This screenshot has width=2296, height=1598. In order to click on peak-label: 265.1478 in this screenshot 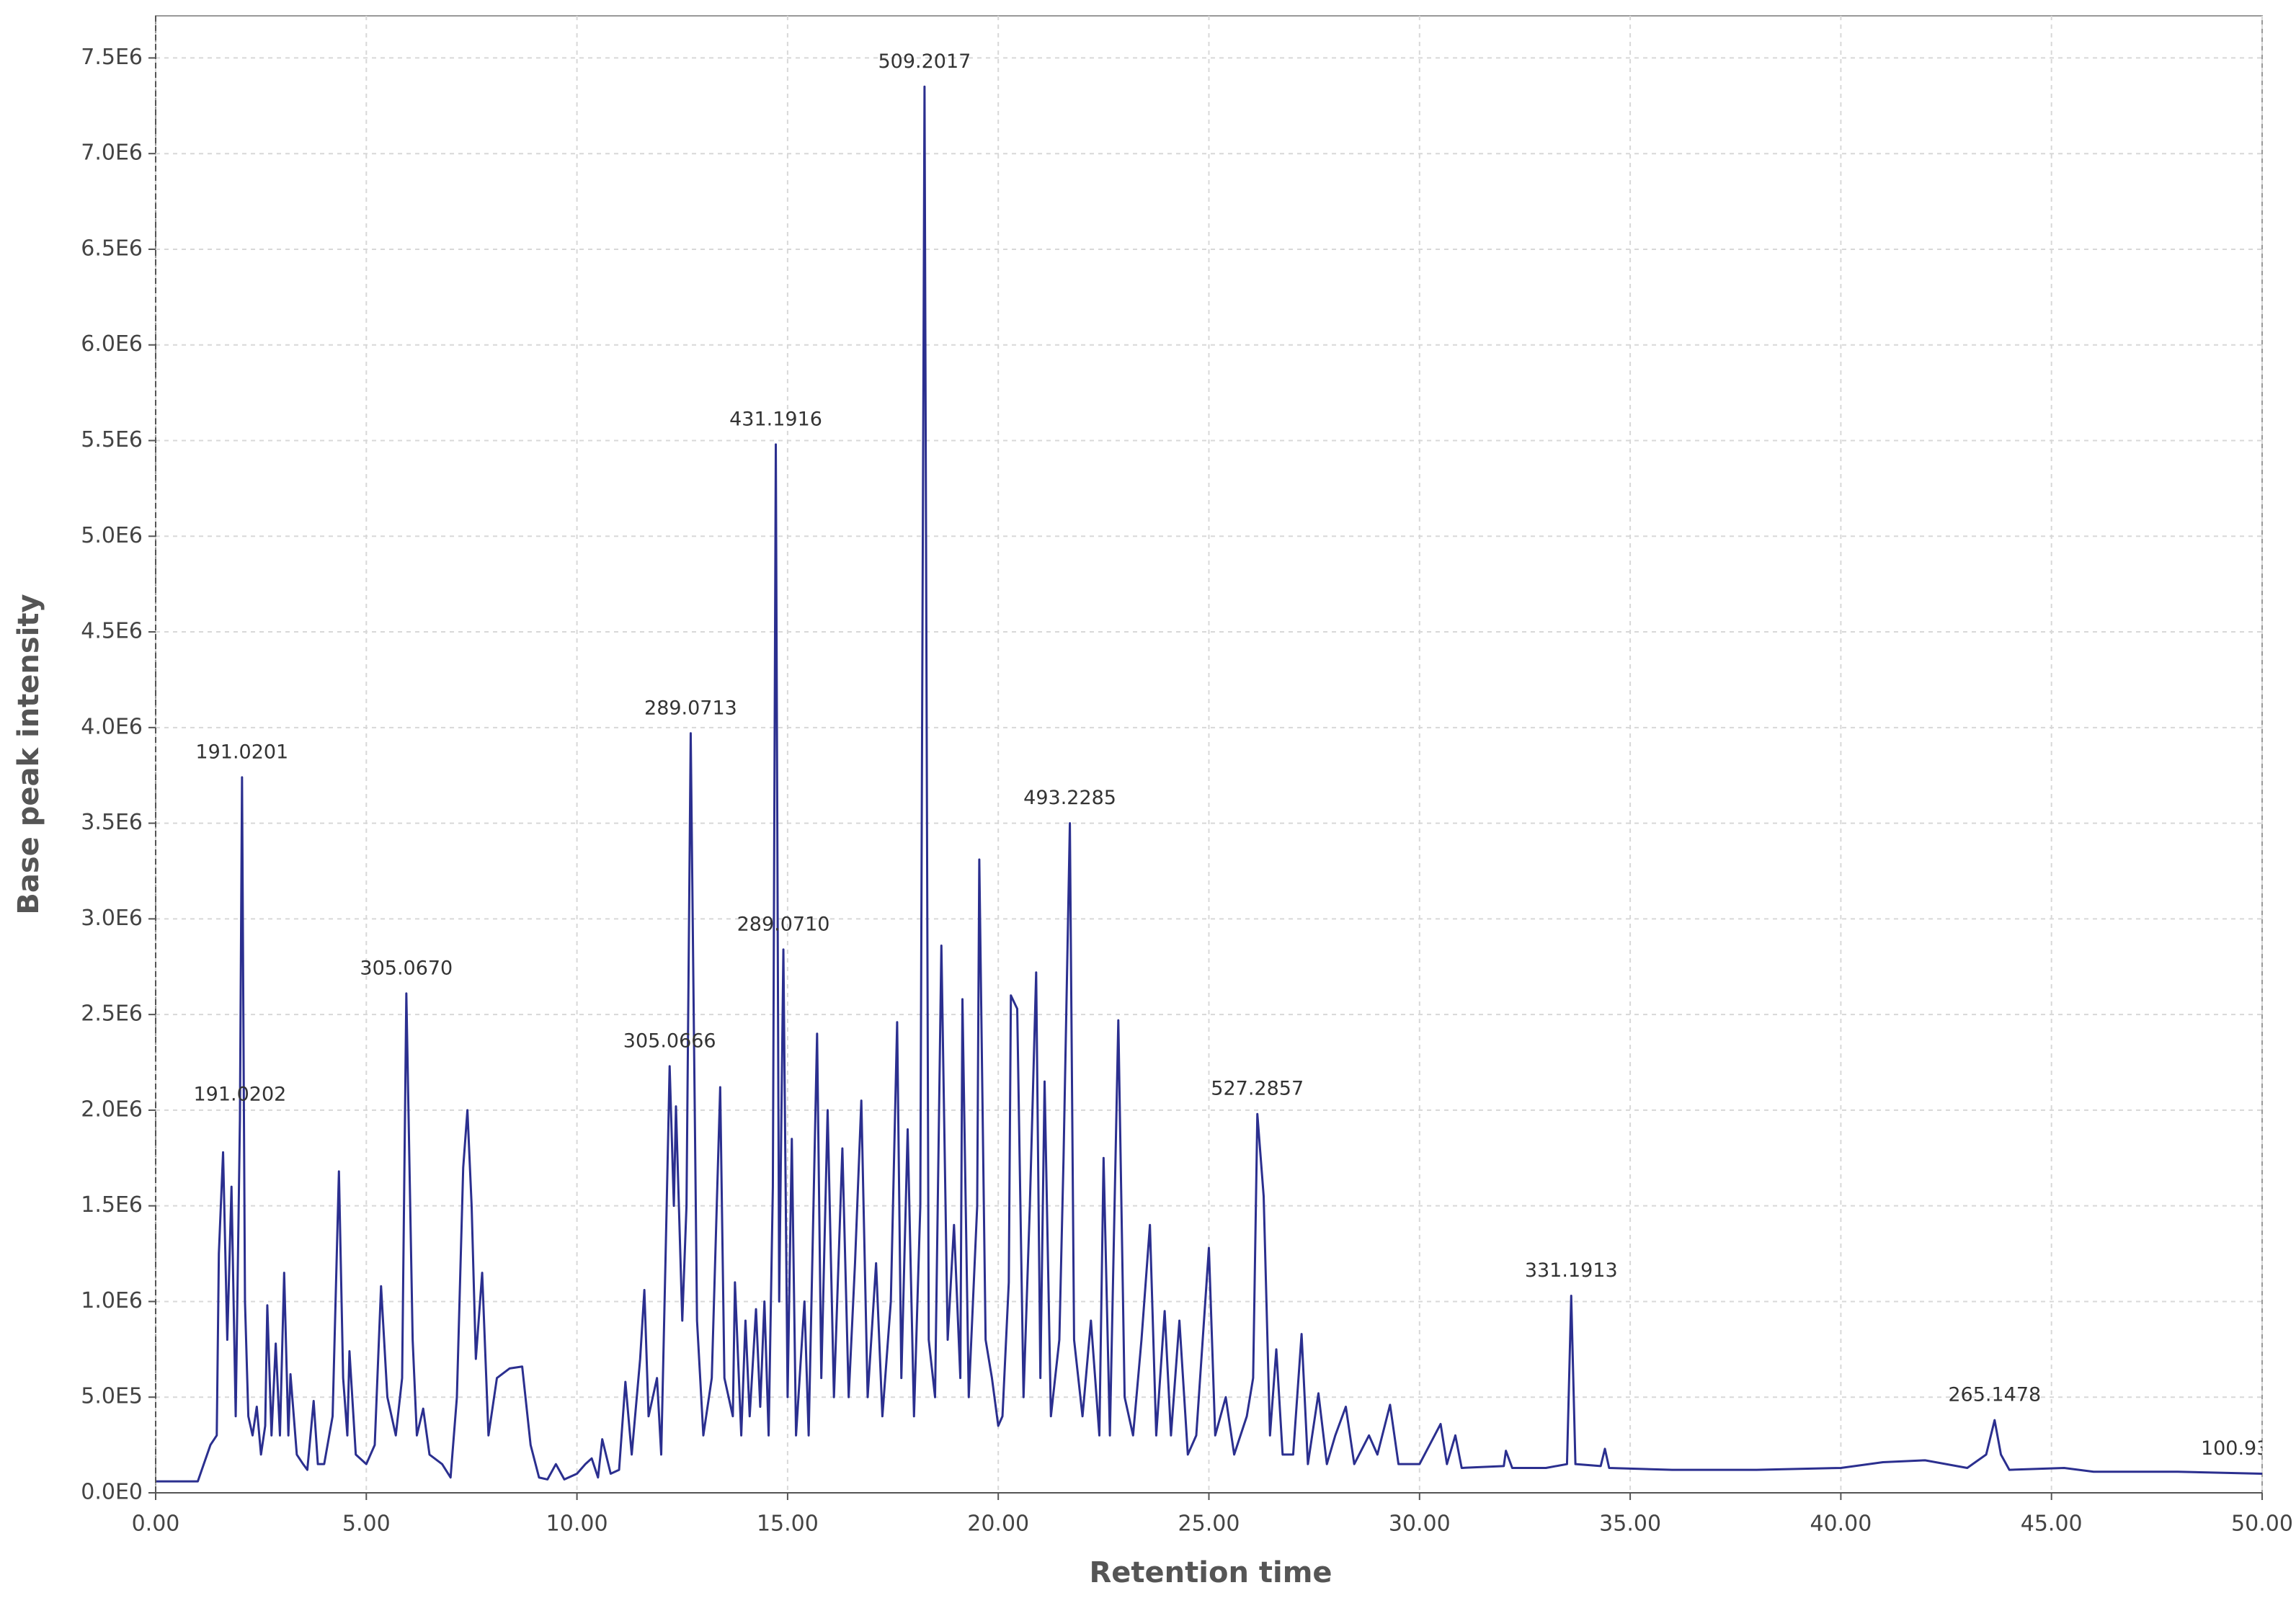, I will do `click(1994, 1395)`.